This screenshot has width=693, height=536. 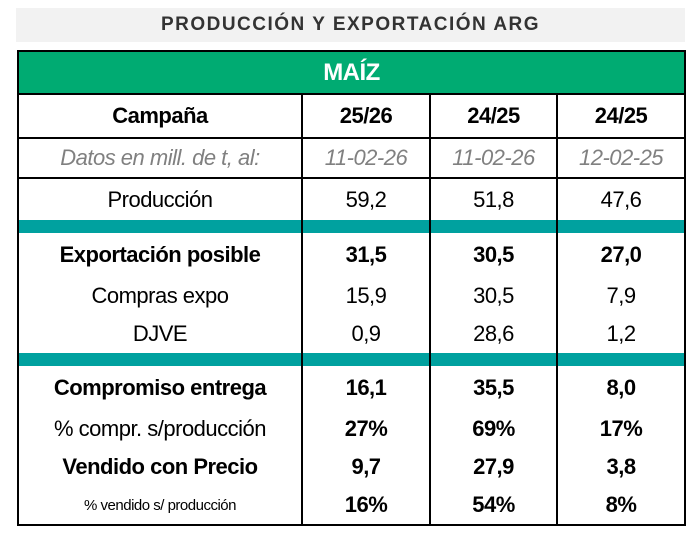 I want to click on cell: 28,6, so click(x=493, y=334).